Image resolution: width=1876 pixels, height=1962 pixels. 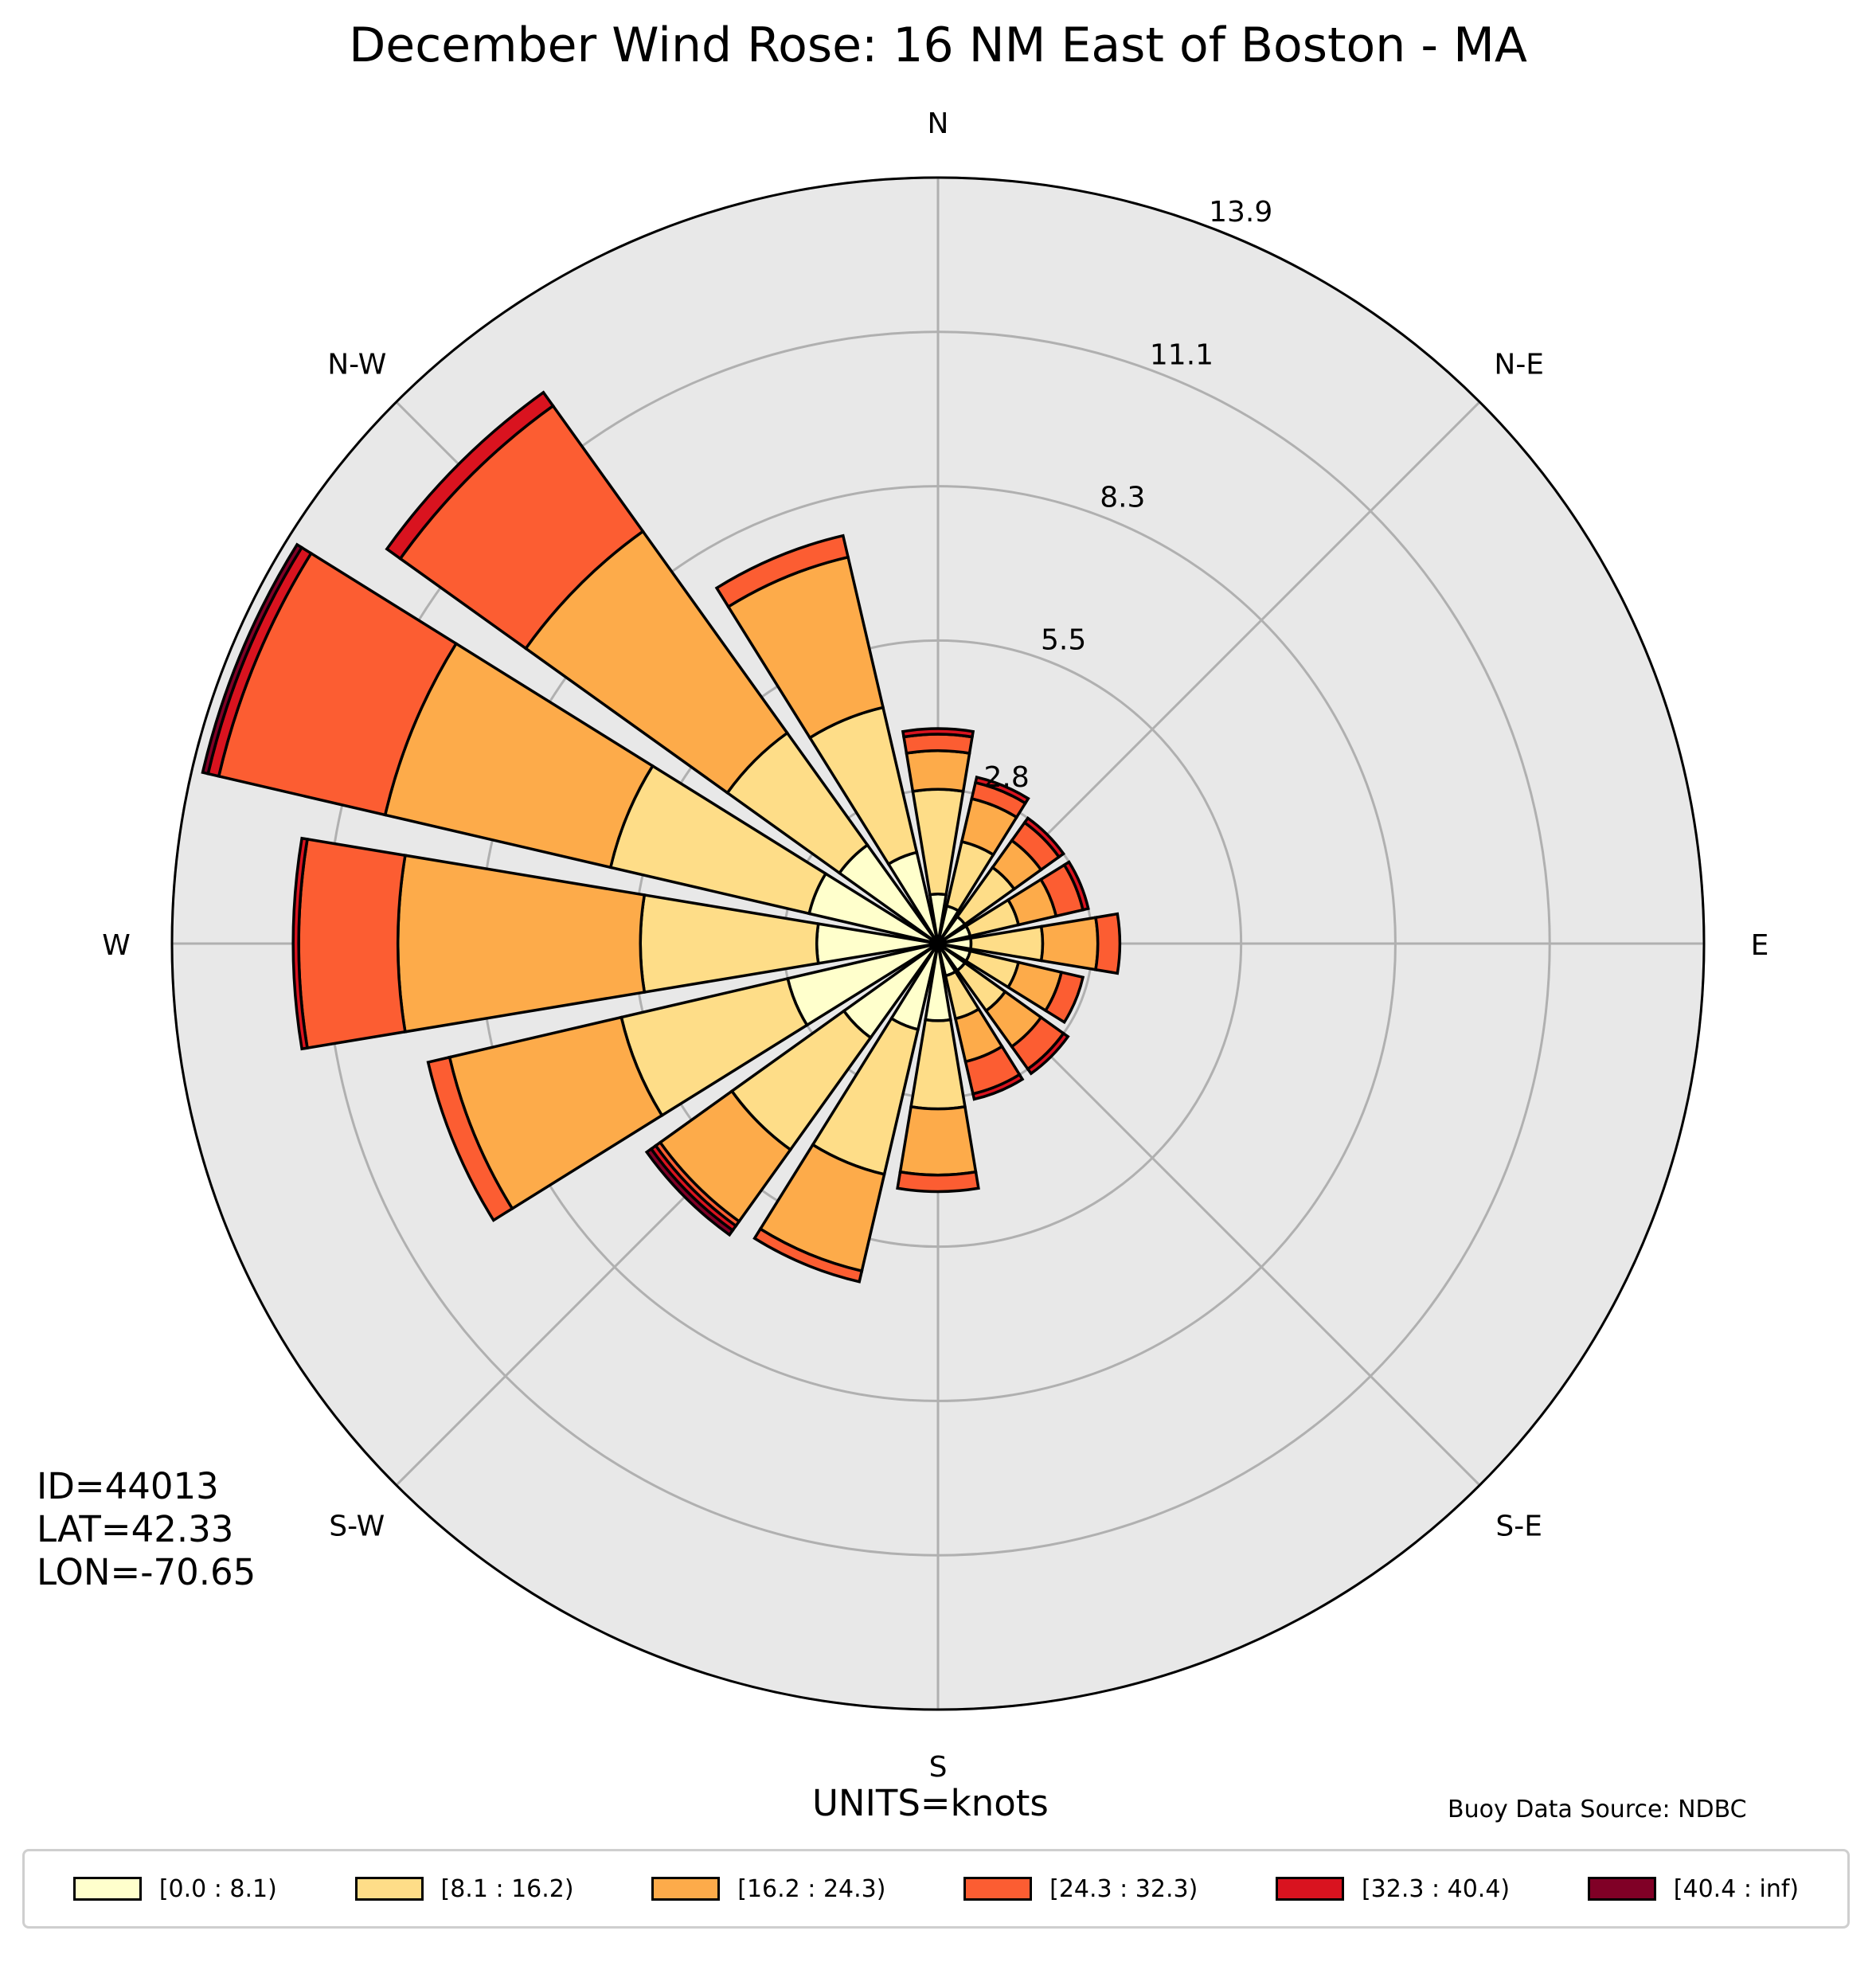 What do you see at coordinates (128, 1486) in the screenshot?
I see `station-id: ID=44013` at bounding box center [128, 1486].